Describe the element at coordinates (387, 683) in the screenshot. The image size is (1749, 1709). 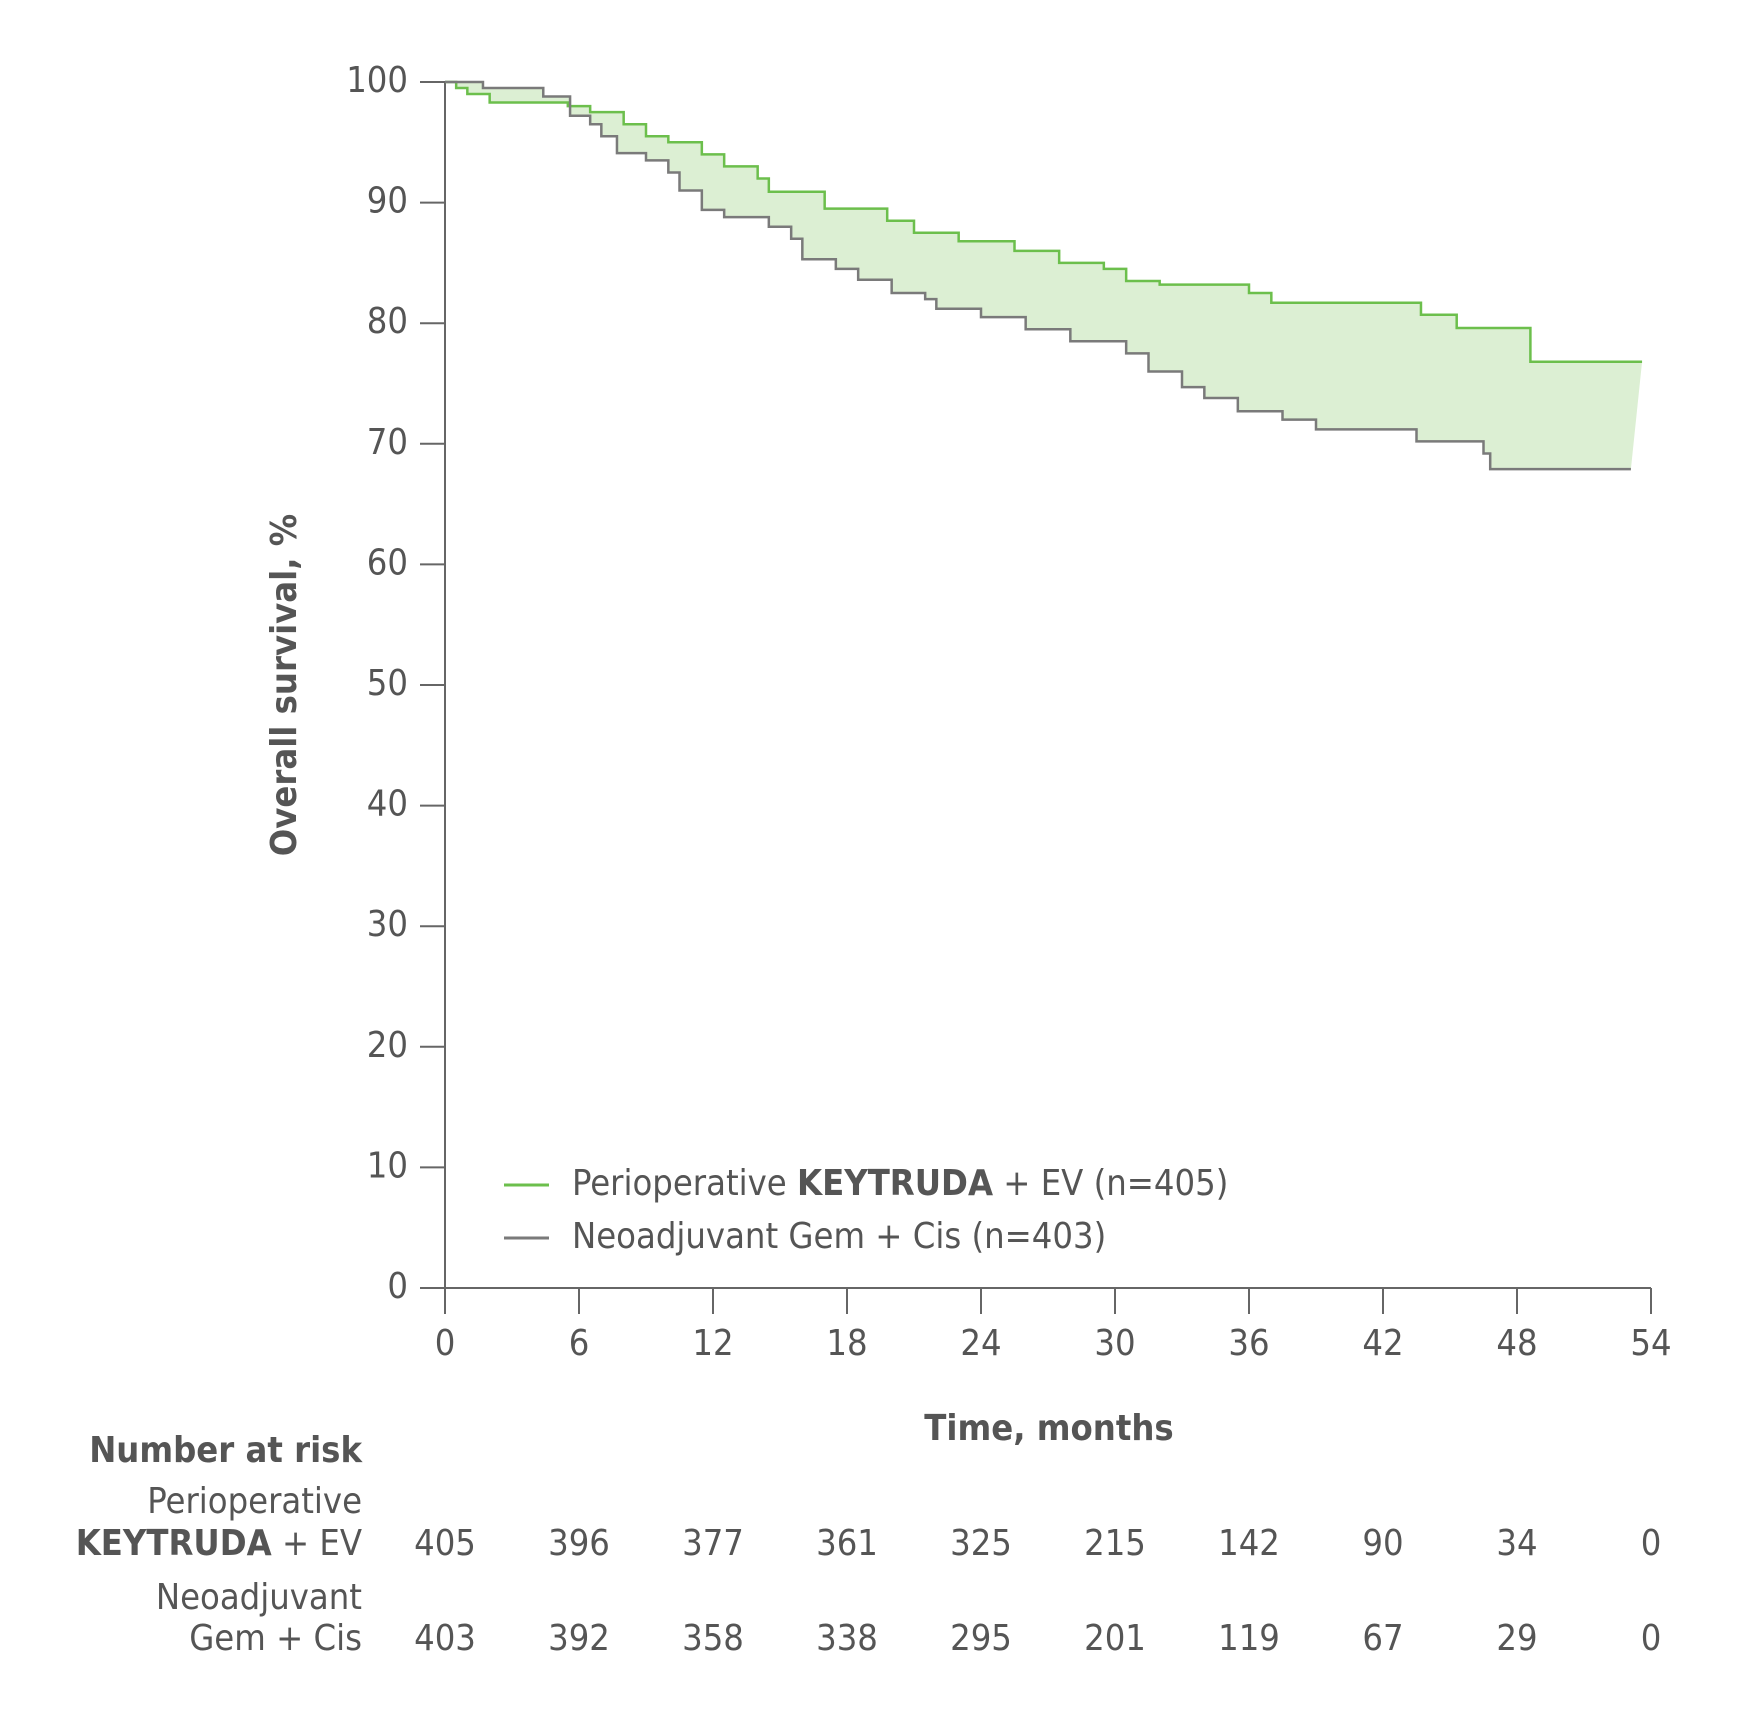
I see `y-tick-label: 50` at that location.